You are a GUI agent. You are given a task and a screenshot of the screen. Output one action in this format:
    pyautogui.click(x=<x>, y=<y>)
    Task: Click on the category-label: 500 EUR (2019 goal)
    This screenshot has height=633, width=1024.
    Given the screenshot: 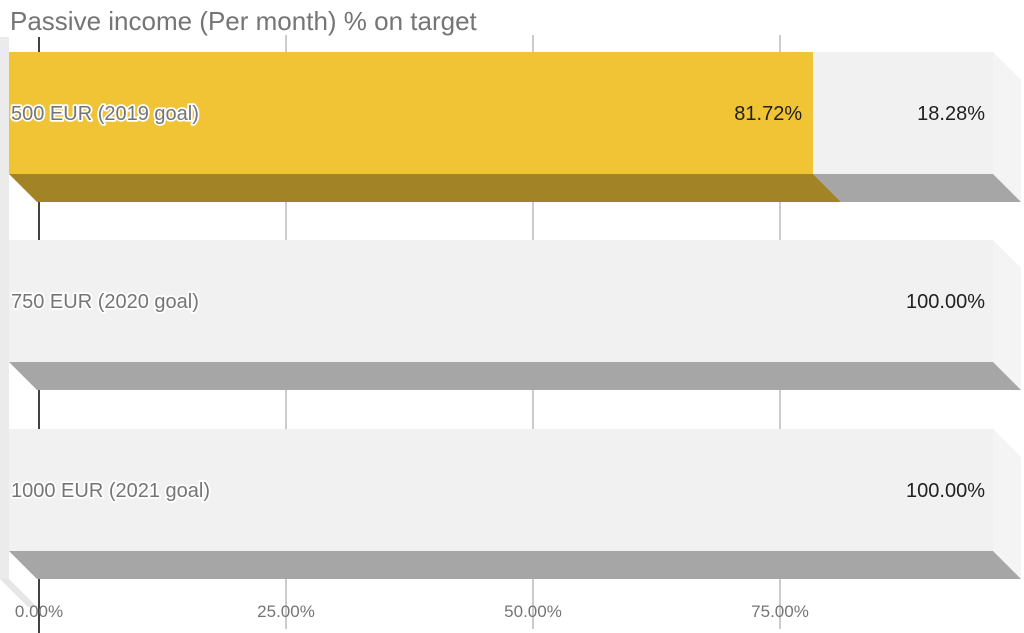 What is the action you would take?
    pyautogui.click(x=105, y=114)
    